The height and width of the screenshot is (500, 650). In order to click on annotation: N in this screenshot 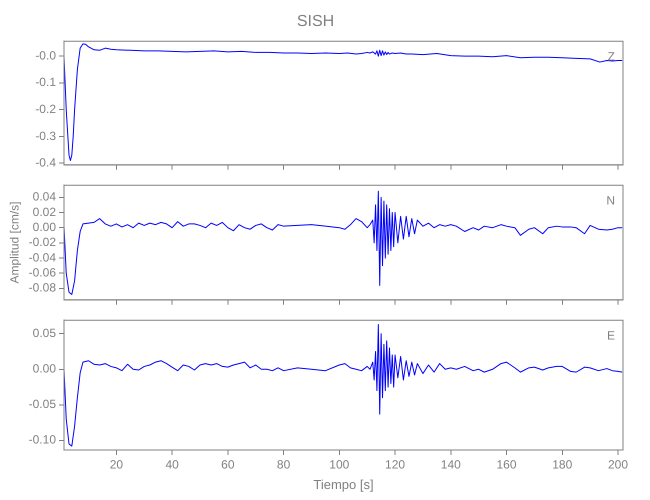, I will do `click(610, 201)`.